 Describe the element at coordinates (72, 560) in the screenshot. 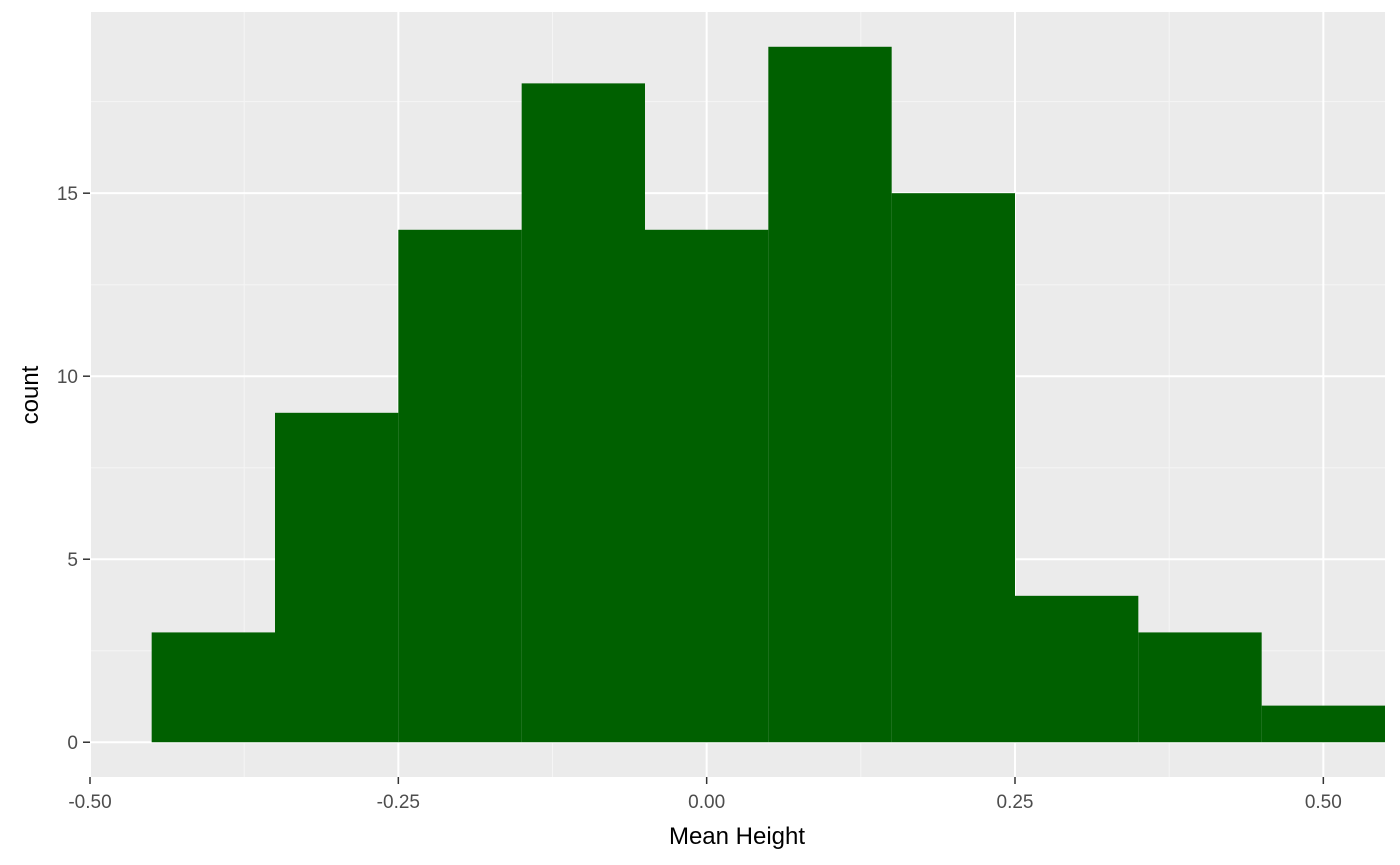

I see `y-tick-label: 5` at that location.